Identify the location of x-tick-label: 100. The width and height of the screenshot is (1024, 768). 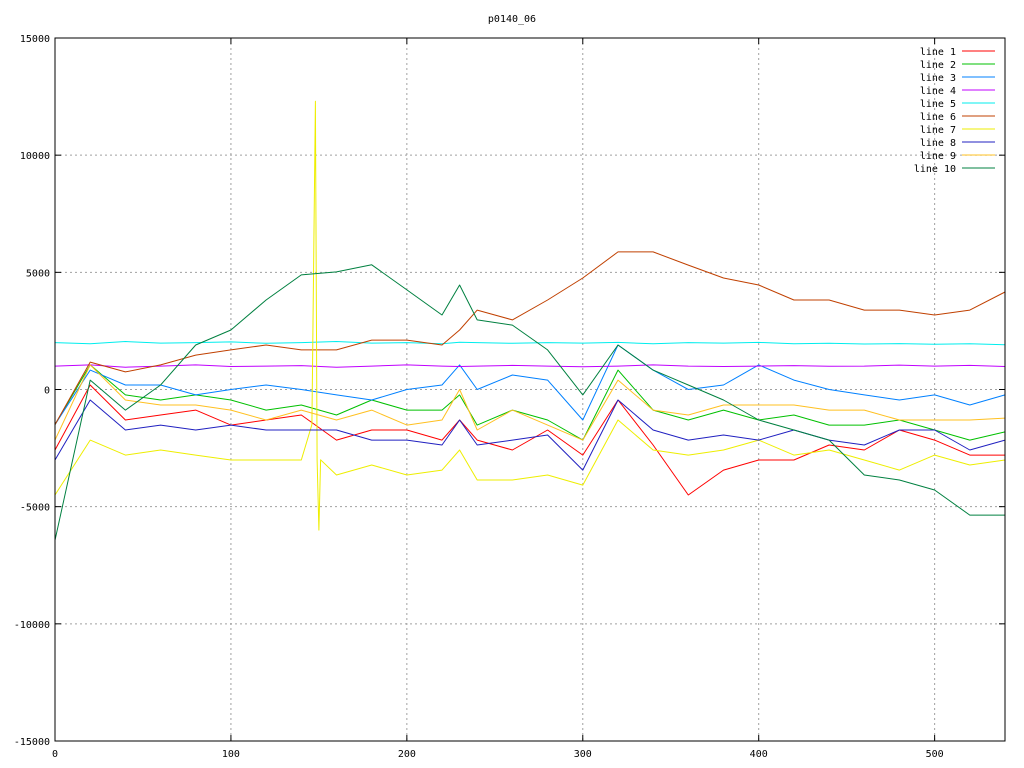
(231, 754).